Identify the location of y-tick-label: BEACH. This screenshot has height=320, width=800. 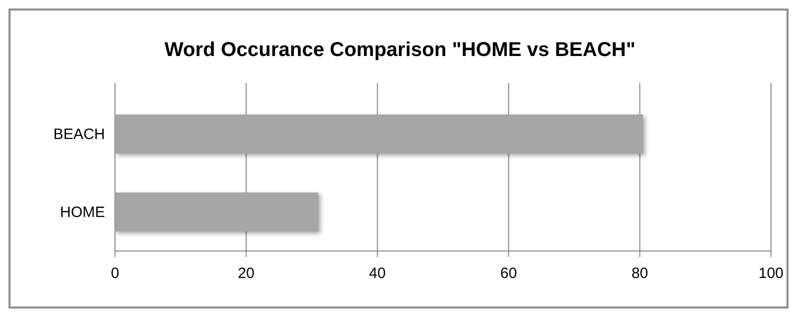
(79, 134).